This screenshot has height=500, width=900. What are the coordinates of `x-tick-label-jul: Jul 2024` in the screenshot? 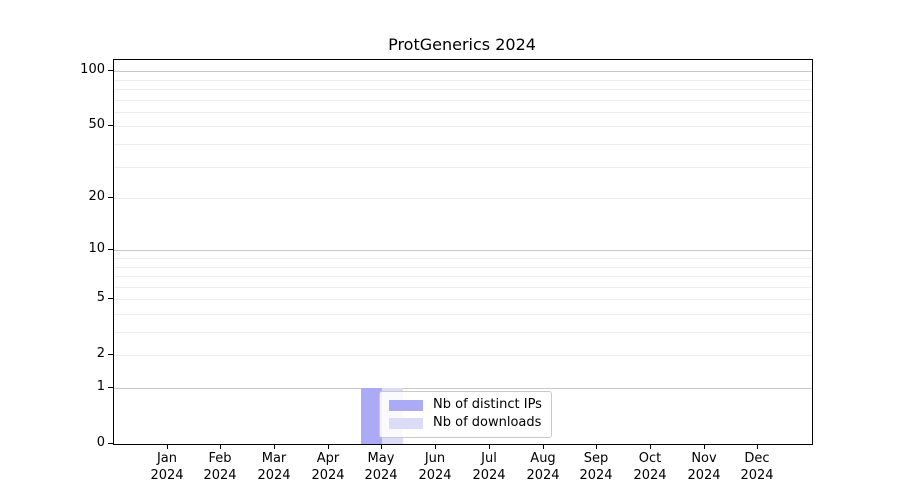 It's located at (489, 467).